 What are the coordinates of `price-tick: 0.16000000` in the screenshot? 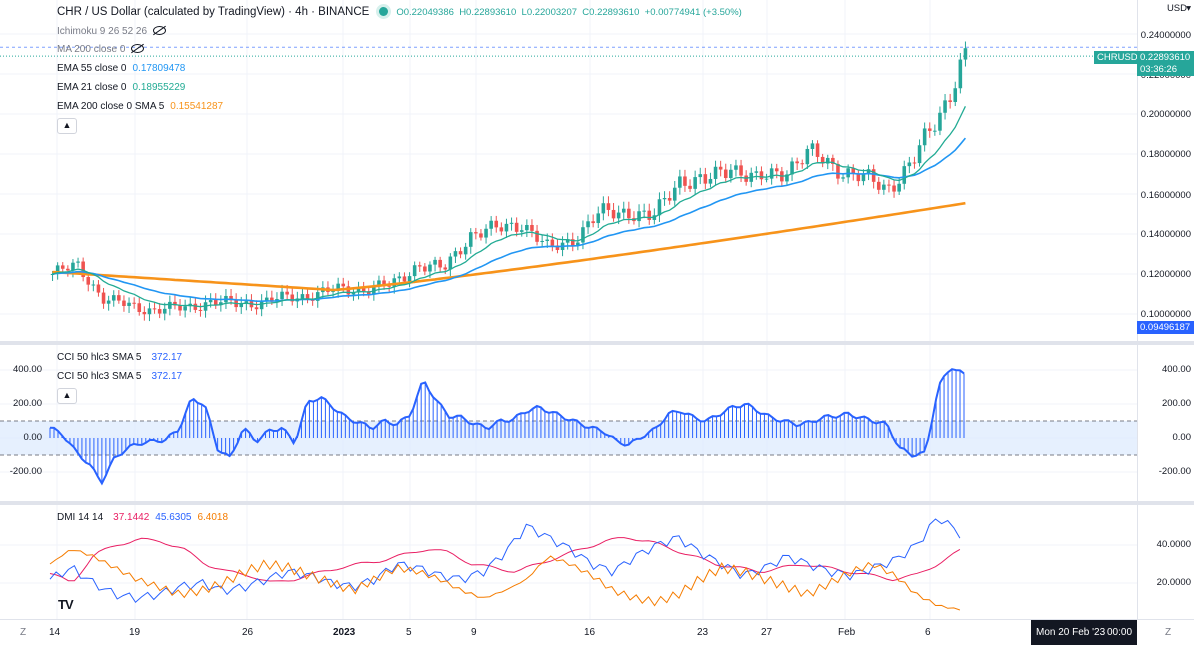 It's located at (1165, 195).